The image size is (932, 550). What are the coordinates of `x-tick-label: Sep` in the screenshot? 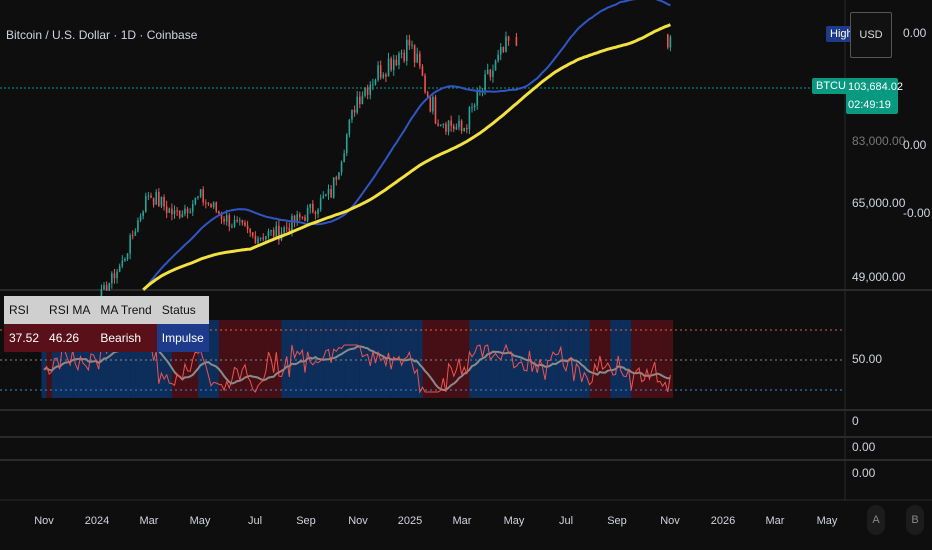 It's located at (617, 521).